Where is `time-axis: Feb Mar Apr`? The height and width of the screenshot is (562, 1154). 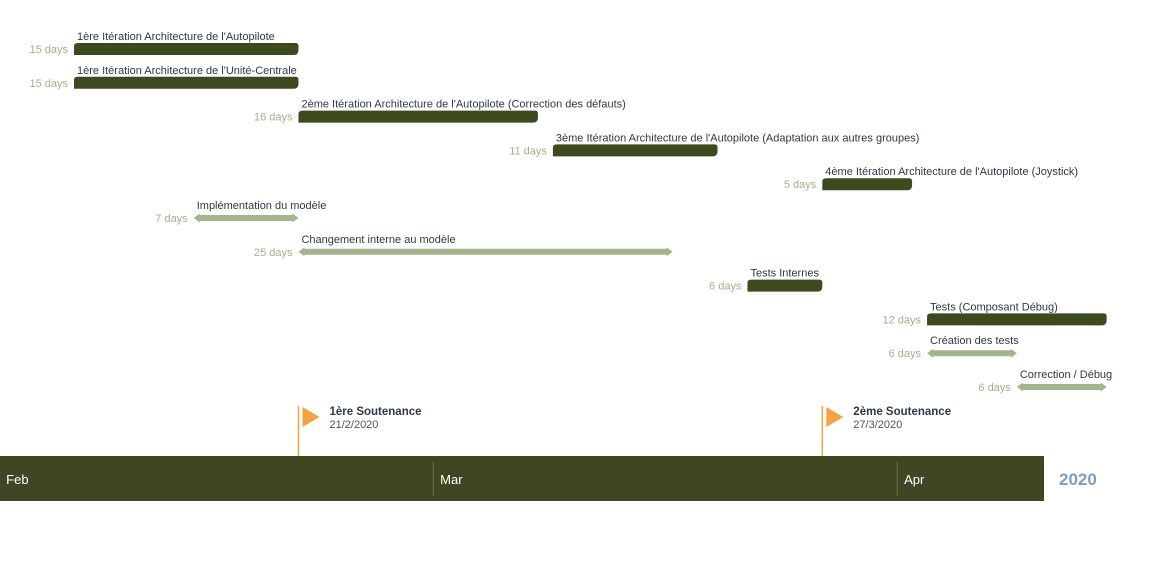 time-axis: Feb Mar Apr is located at coordinates (522, 478).